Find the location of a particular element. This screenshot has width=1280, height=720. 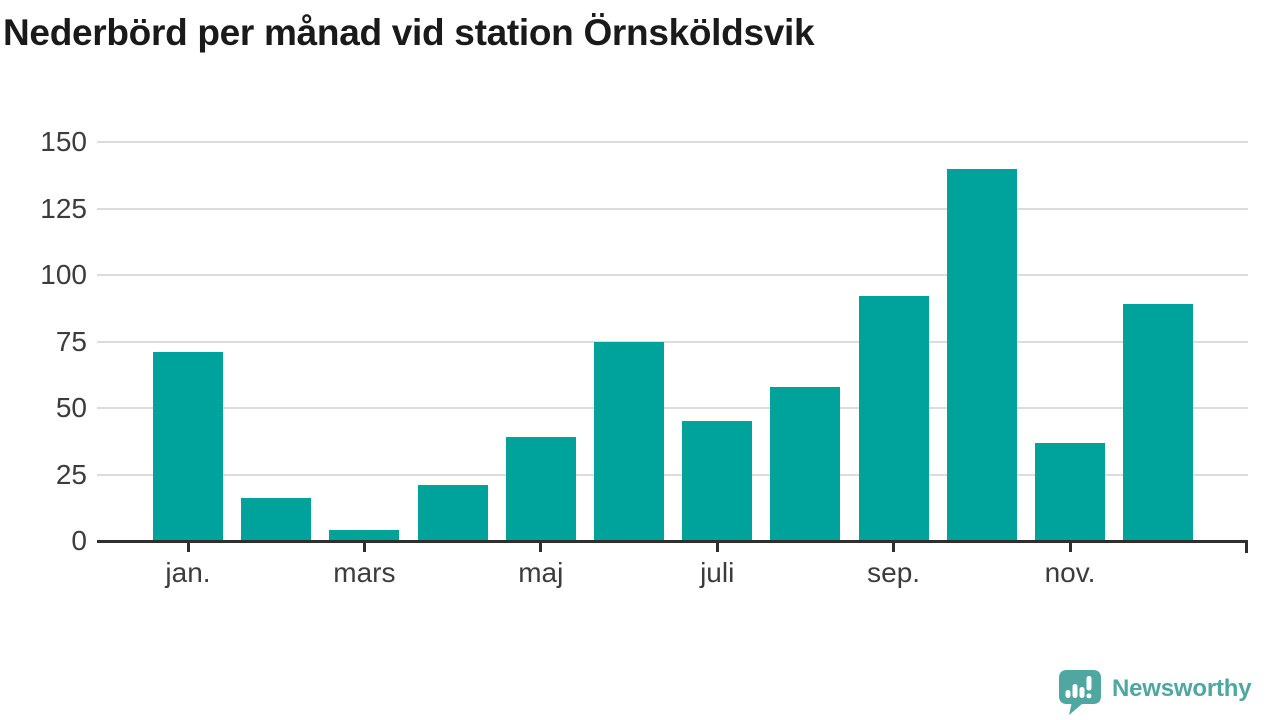

y-tick-label: 50 is located at coordinates (71, 407).